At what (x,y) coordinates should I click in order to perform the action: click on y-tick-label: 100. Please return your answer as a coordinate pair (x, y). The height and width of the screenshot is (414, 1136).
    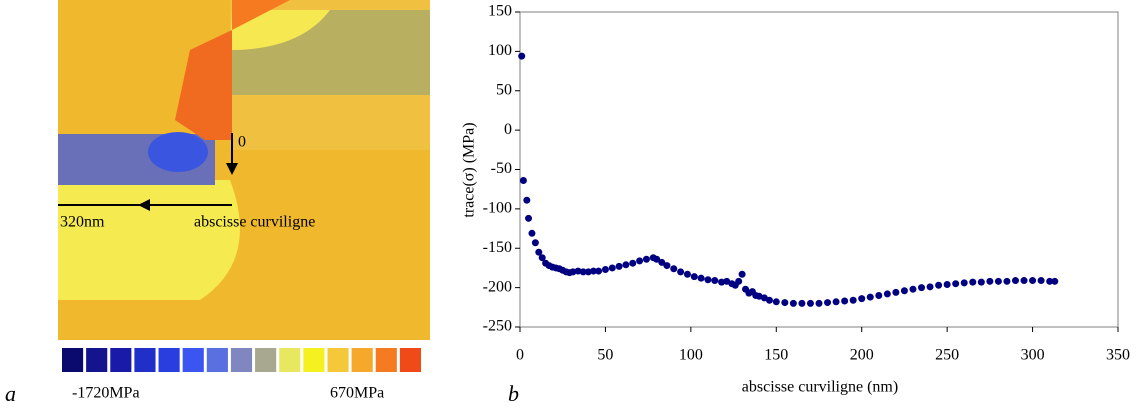
    Looking at the image, I should click on (500, 50).